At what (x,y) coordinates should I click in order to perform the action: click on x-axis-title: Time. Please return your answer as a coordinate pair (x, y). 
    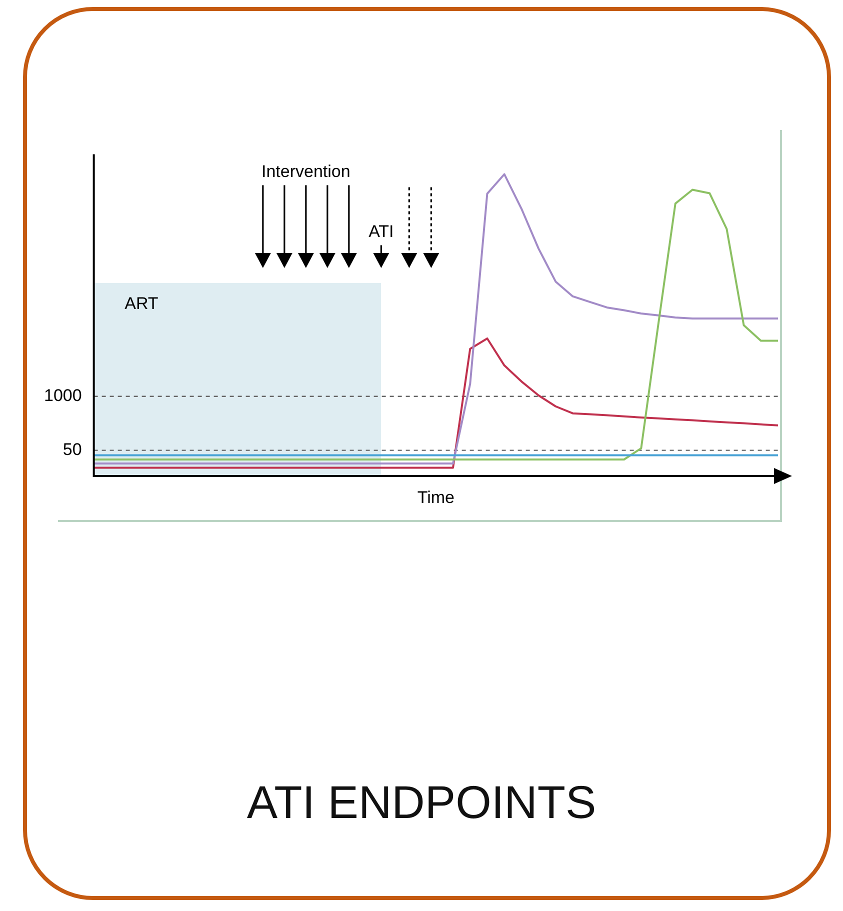
    Looking at the image, I should click on (435, 498).